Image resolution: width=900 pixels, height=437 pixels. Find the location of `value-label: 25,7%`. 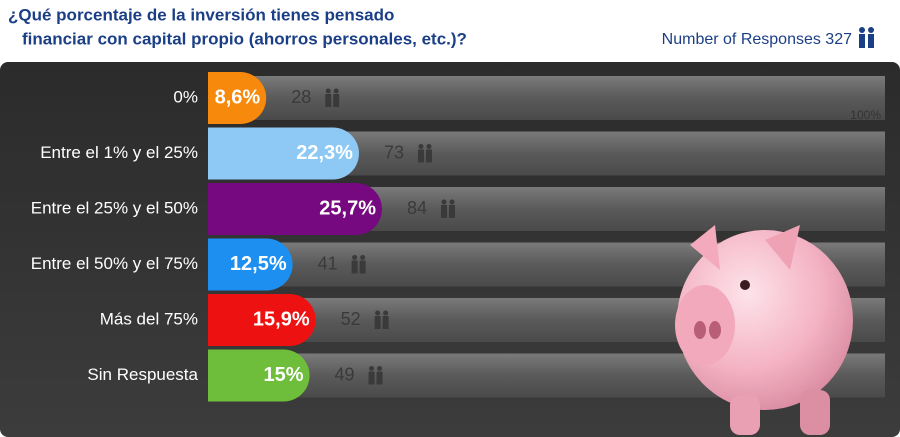

value-label: 25,7% is located at coordinates (347, 208).